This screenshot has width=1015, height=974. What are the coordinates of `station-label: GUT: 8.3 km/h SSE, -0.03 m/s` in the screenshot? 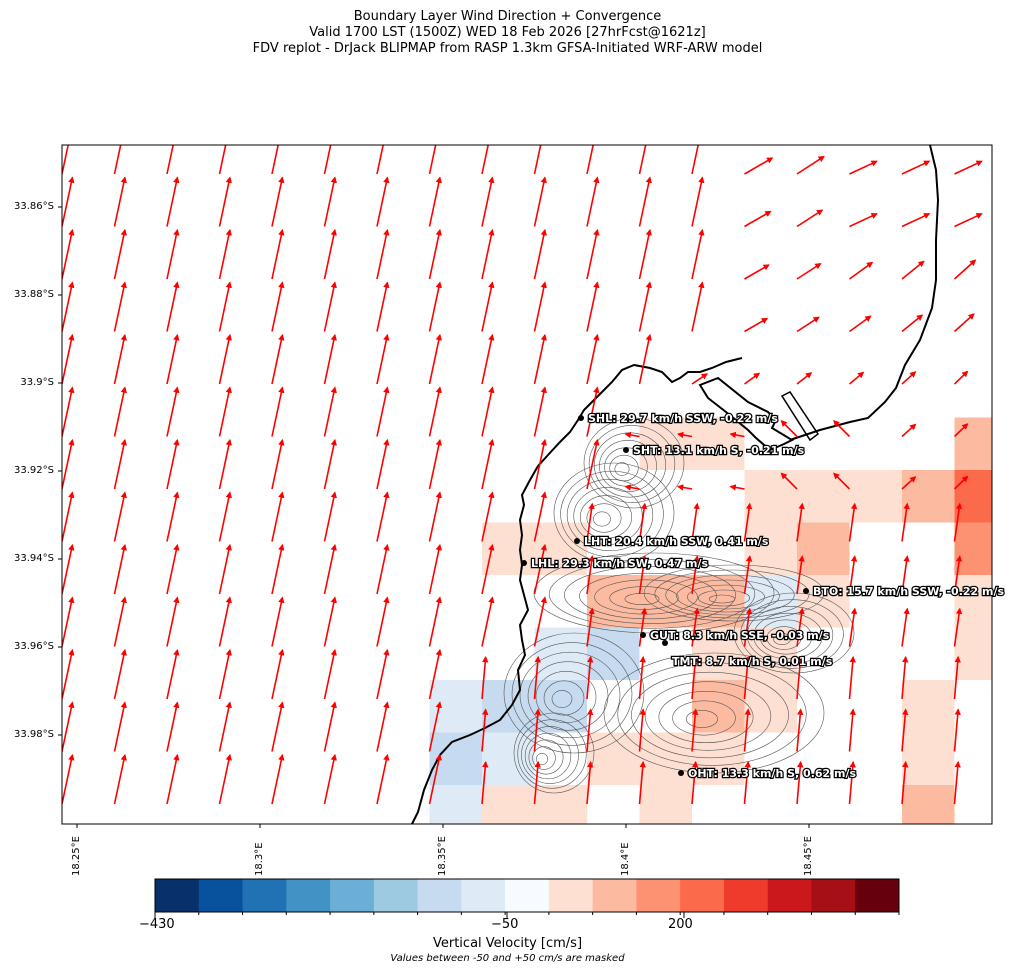 It's located at (740, 635).